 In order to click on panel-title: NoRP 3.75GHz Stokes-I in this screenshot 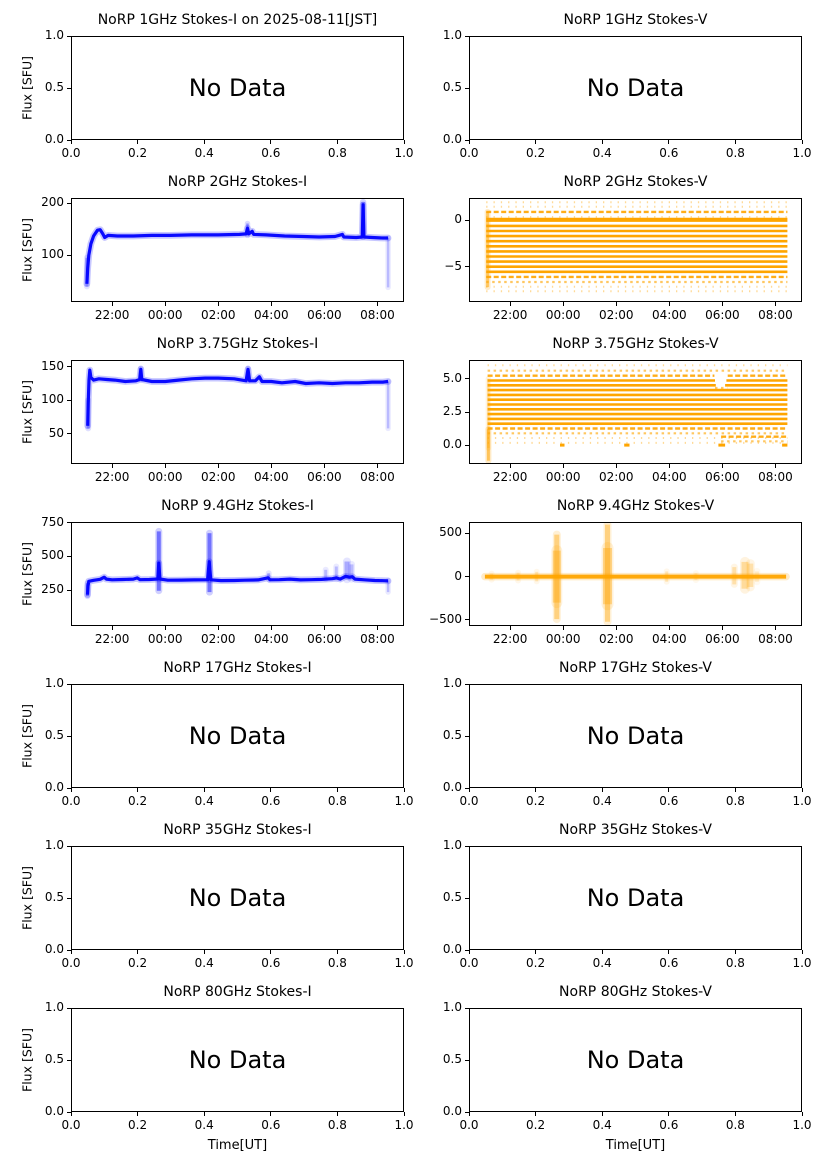, I will do `click(237, 344)`.